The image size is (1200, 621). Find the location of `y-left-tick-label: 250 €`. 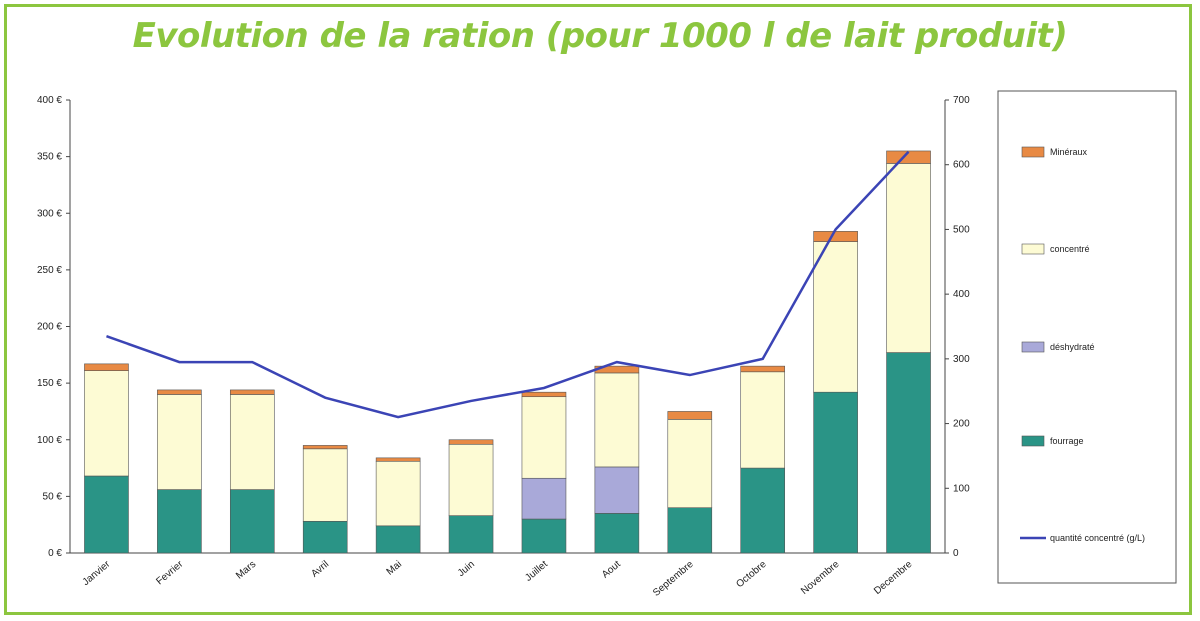

y-left-tick-label: 250 € is located at coordinates (49, 270).